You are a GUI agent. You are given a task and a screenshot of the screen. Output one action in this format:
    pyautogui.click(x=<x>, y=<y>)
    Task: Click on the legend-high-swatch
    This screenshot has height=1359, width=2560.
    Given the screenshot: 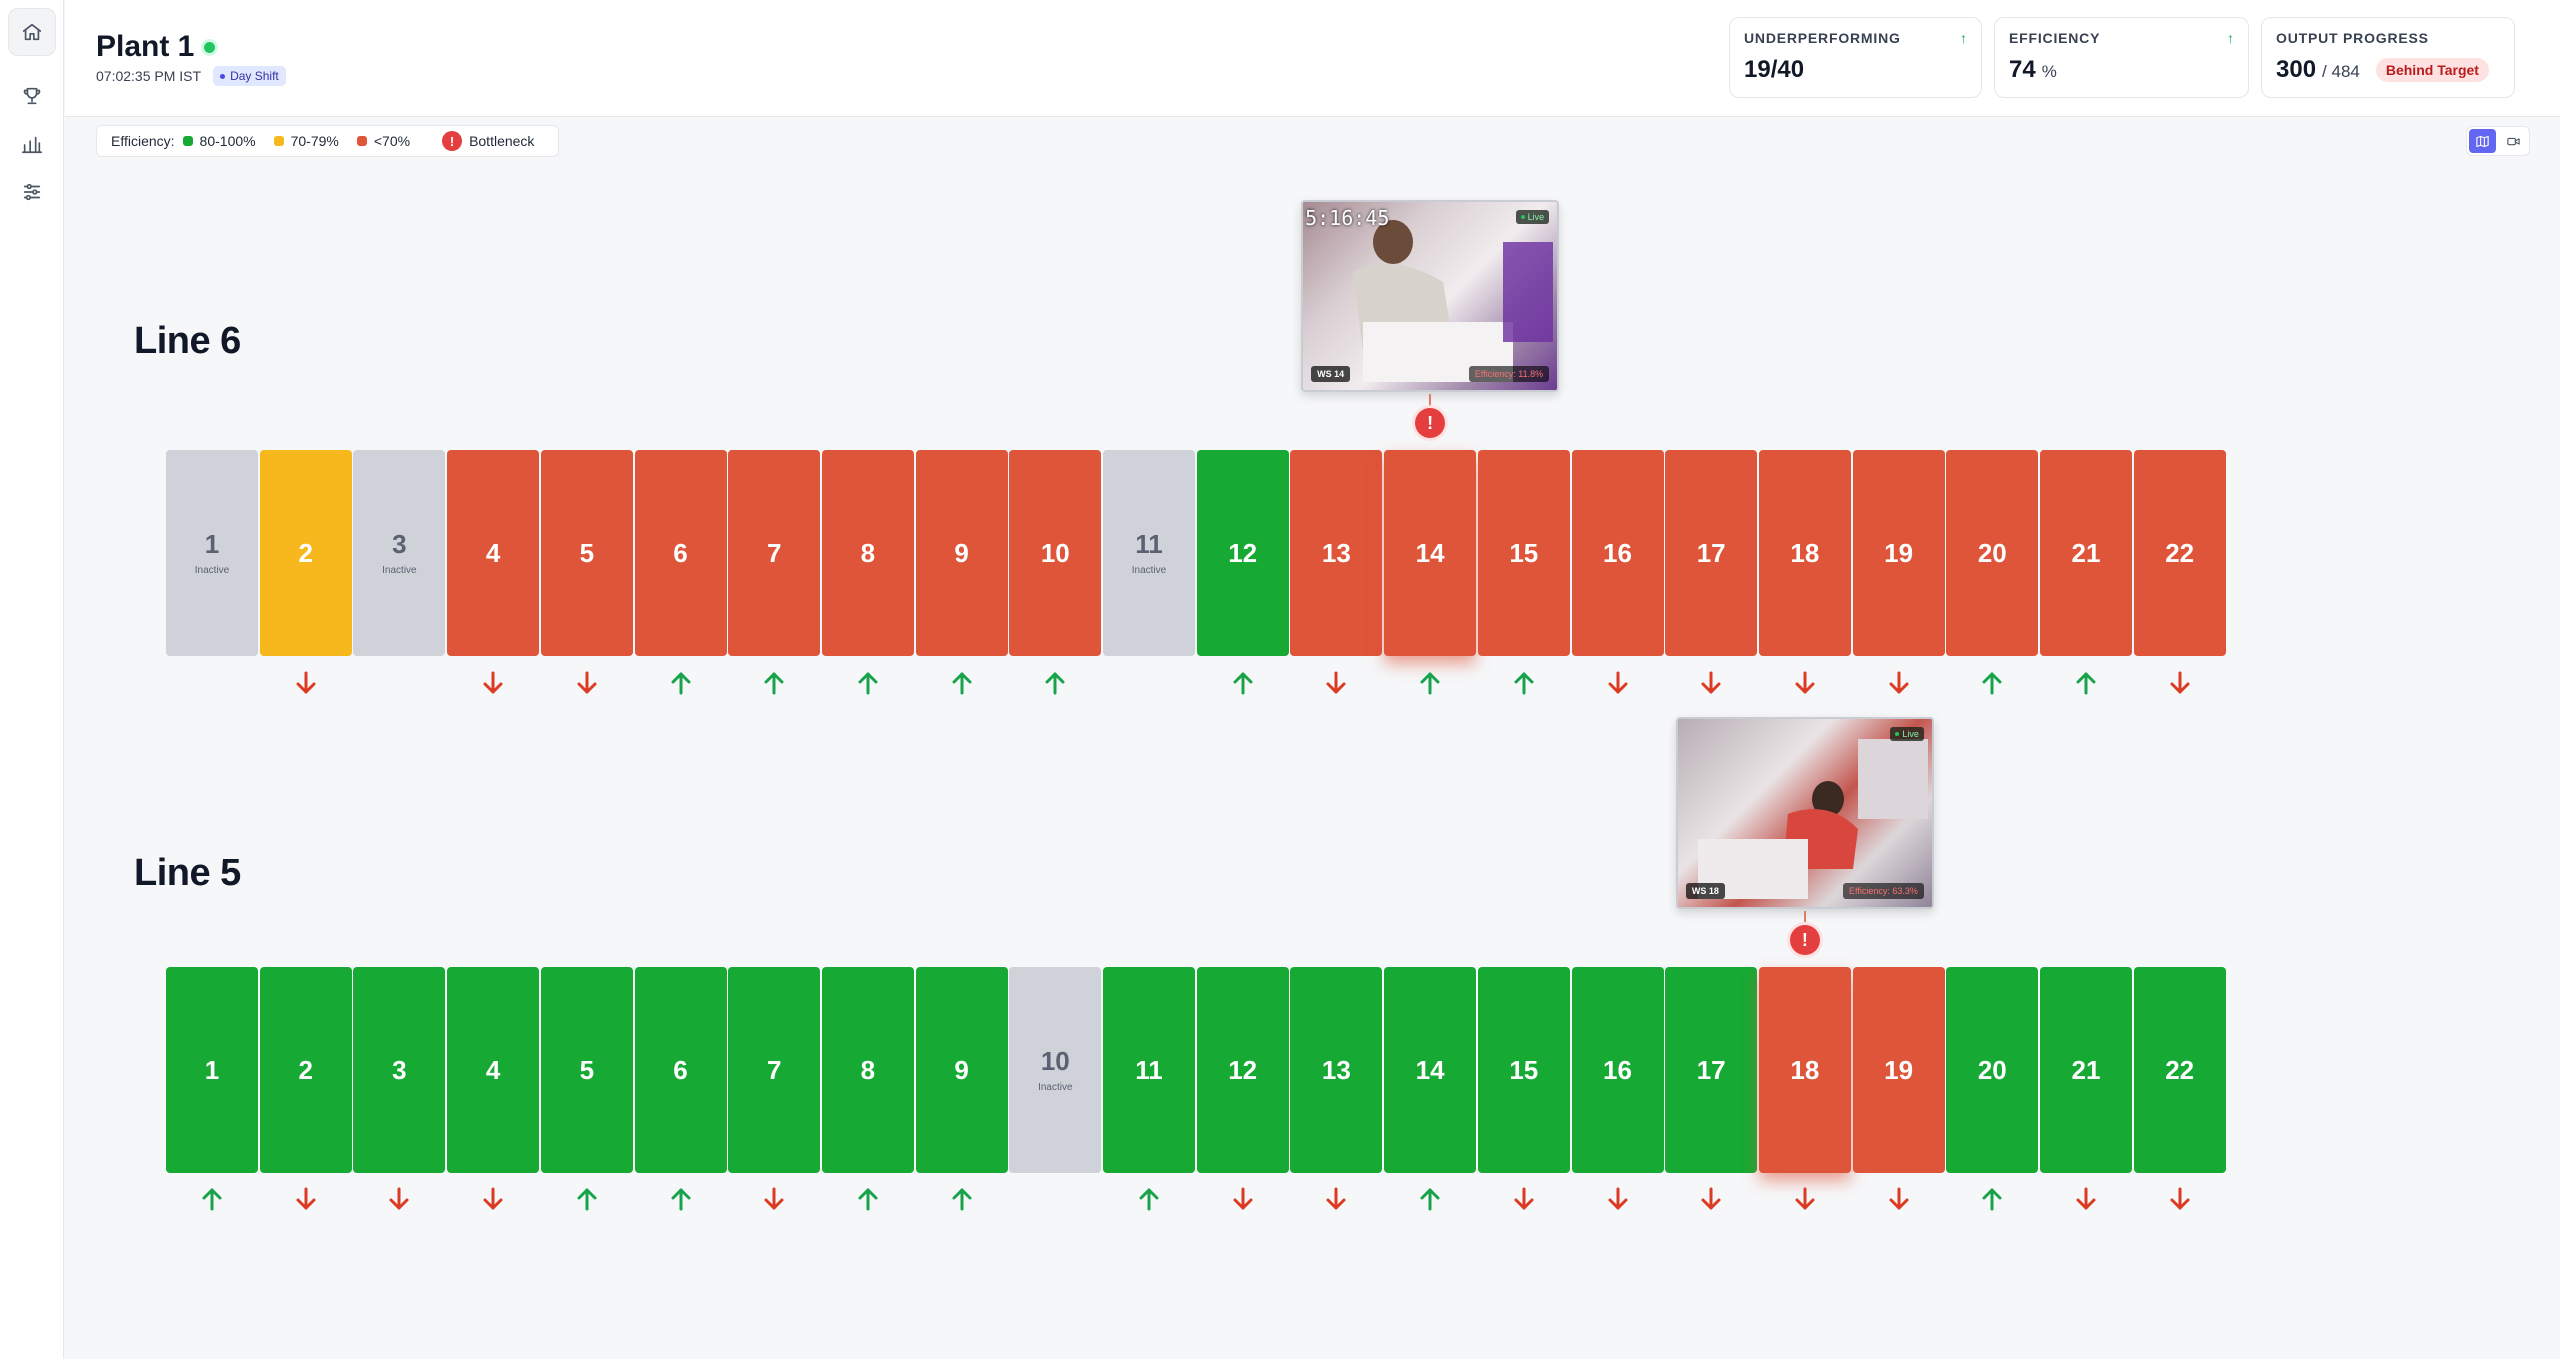 What is the action you would take?
    pyautogui.click(x=187, y=141)
    